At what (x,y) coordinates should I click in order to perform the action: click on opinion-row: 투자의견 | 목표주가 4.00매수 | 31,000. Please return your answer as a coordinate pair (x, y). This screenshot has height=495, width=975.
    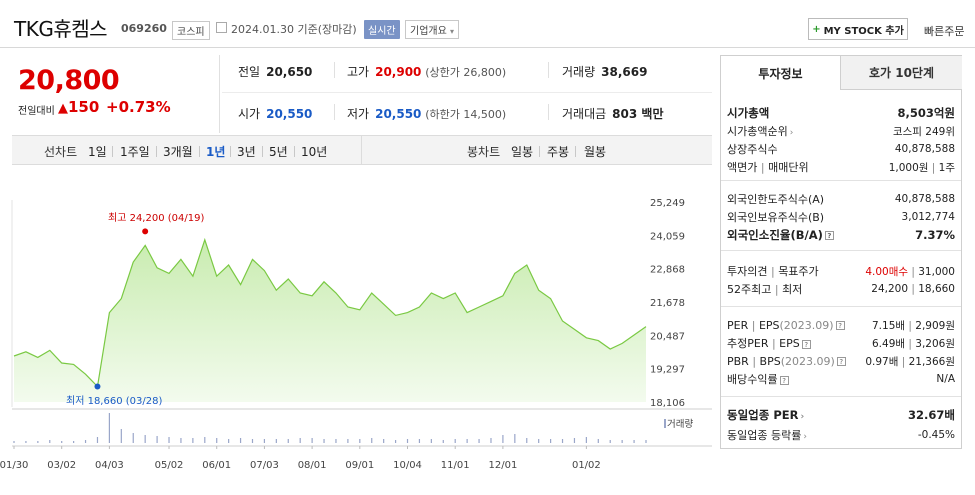
    Looking at the image, I should click on (841, 271).